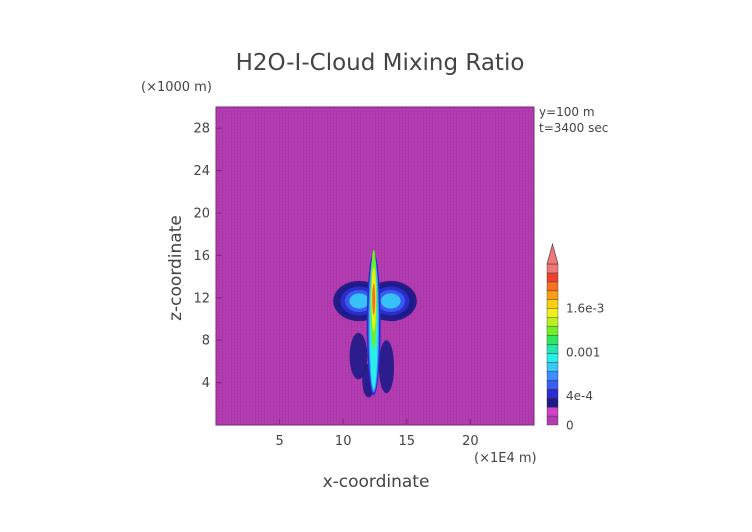  What do you see at coordinates (201, 298) in the screenshot?
I see `y-tick-label: 12` at bounding box center [201, 298].